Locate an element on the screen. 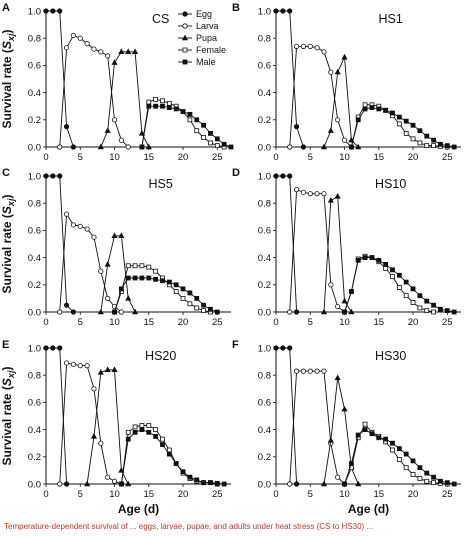 This screenshot has width=474, height=536. legend: Egg Larva Pupa Female Male is located at coordinates (202, 38).